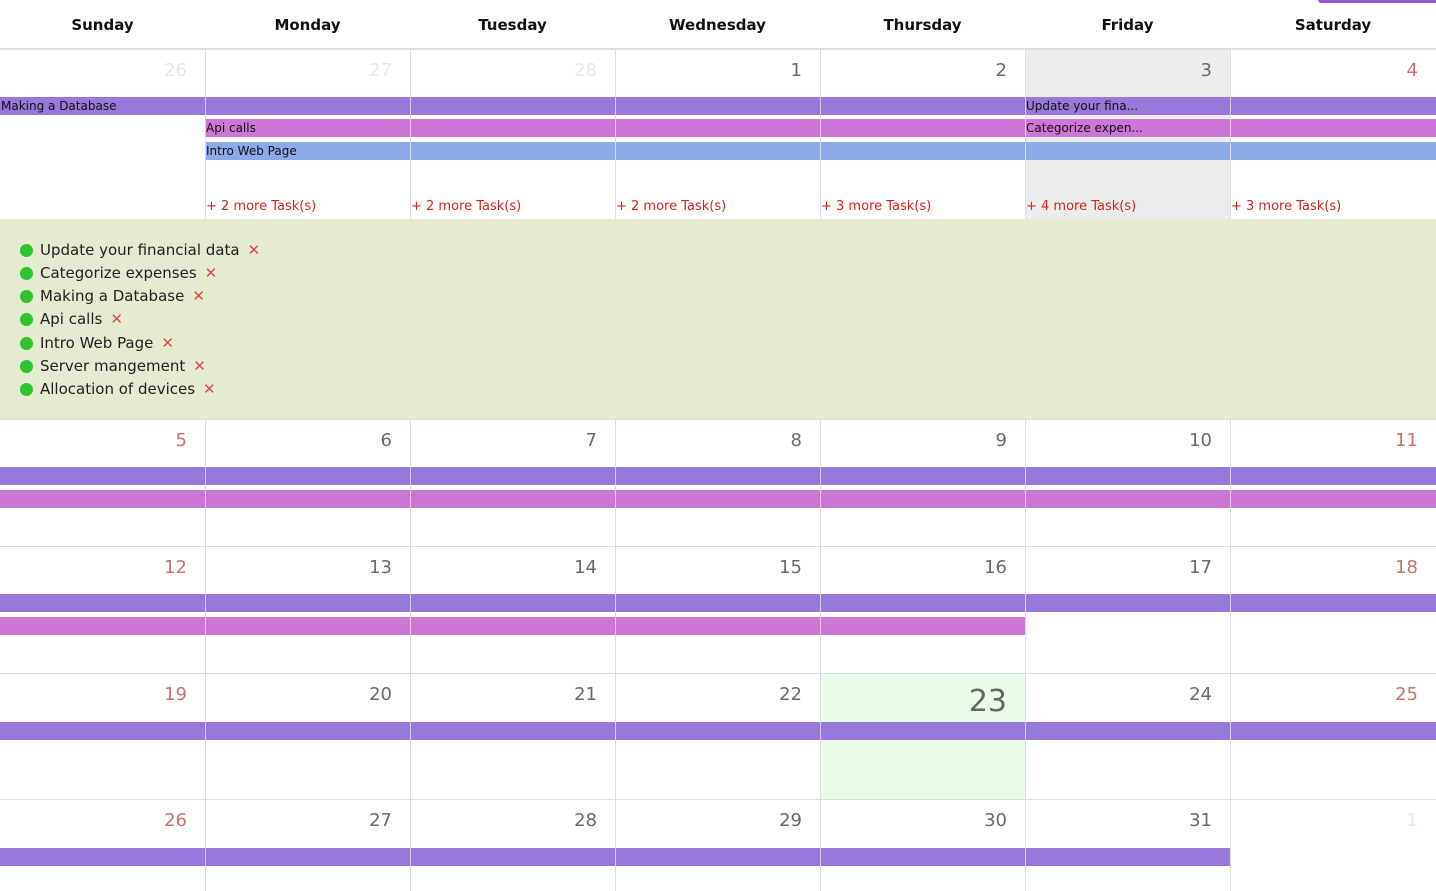 This screenshot has width=1436, height=891. What do you see at coordinates (718, 48) in the screenshot?
I see `header-divider` at bounding box center [718, 48].